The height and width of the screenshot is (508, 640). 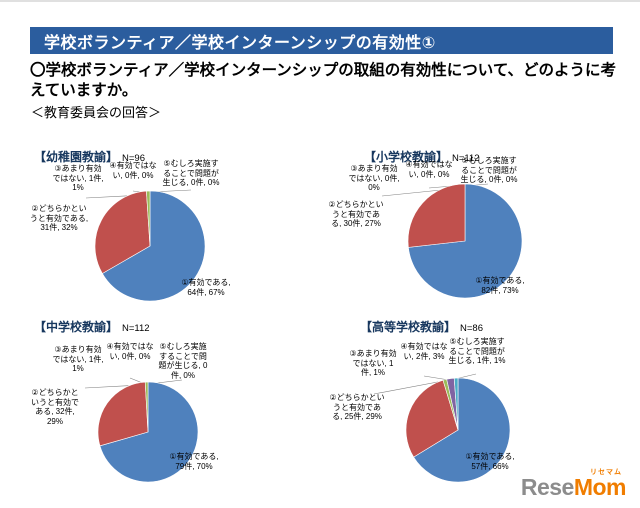 I want to click on chart-n-label: N=86, so click(x=471, y=328).